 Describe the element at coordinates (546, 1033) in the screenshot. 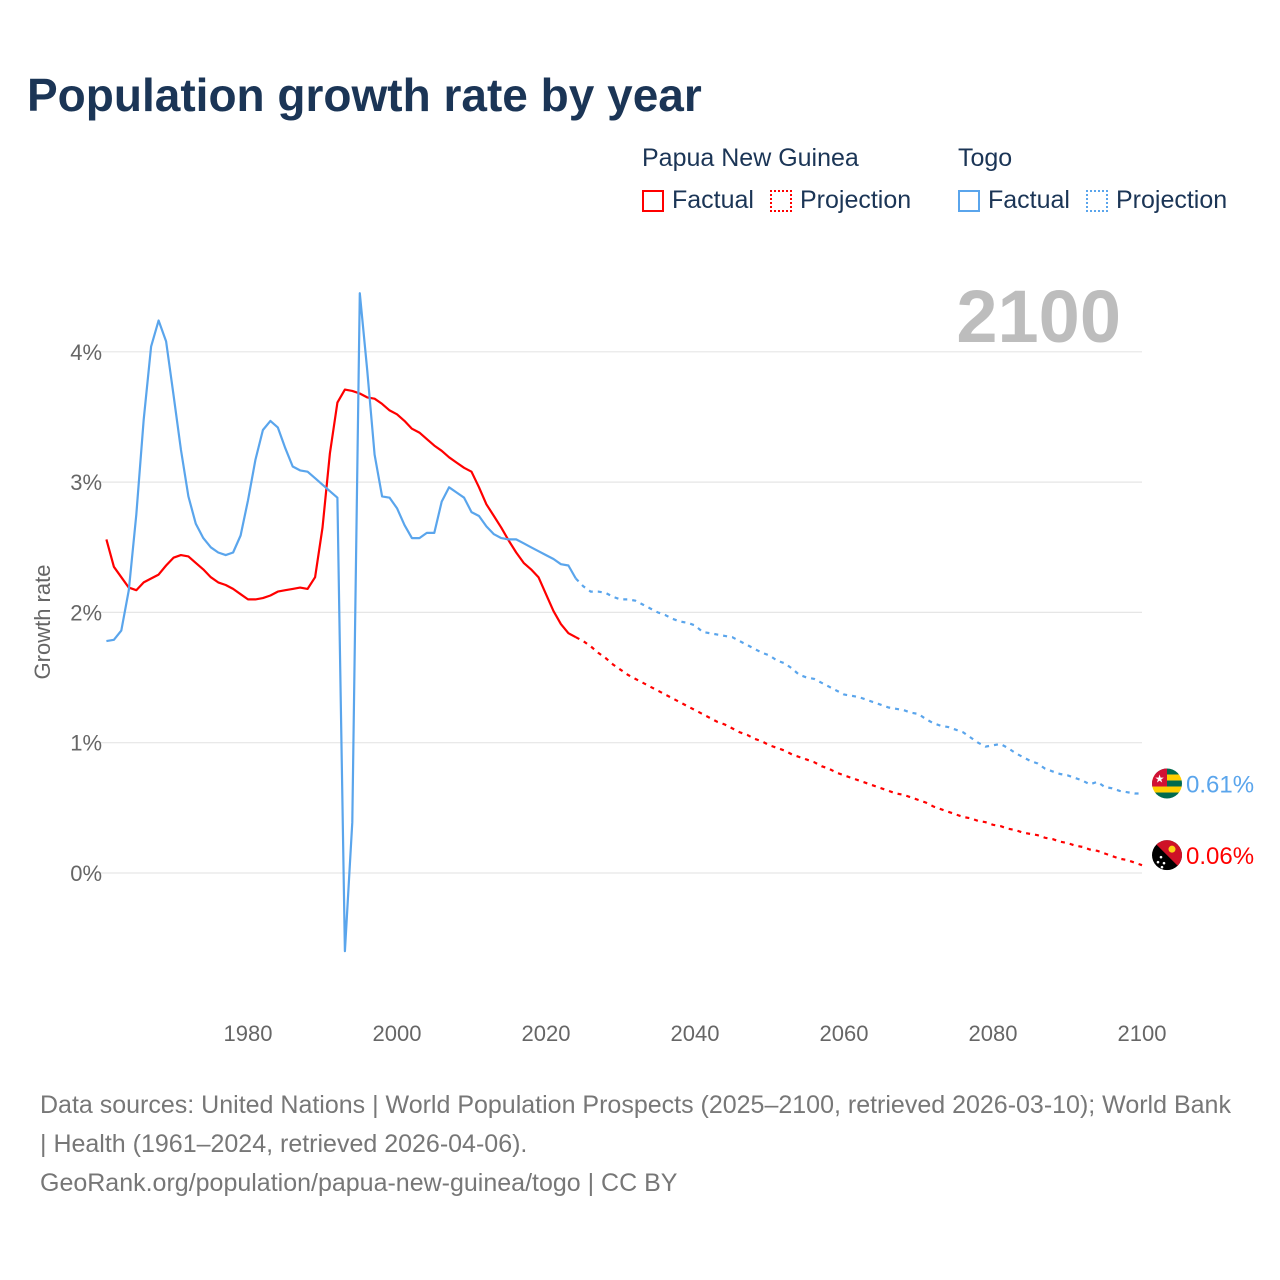

I see `x-tick-label: 2020` at that location.